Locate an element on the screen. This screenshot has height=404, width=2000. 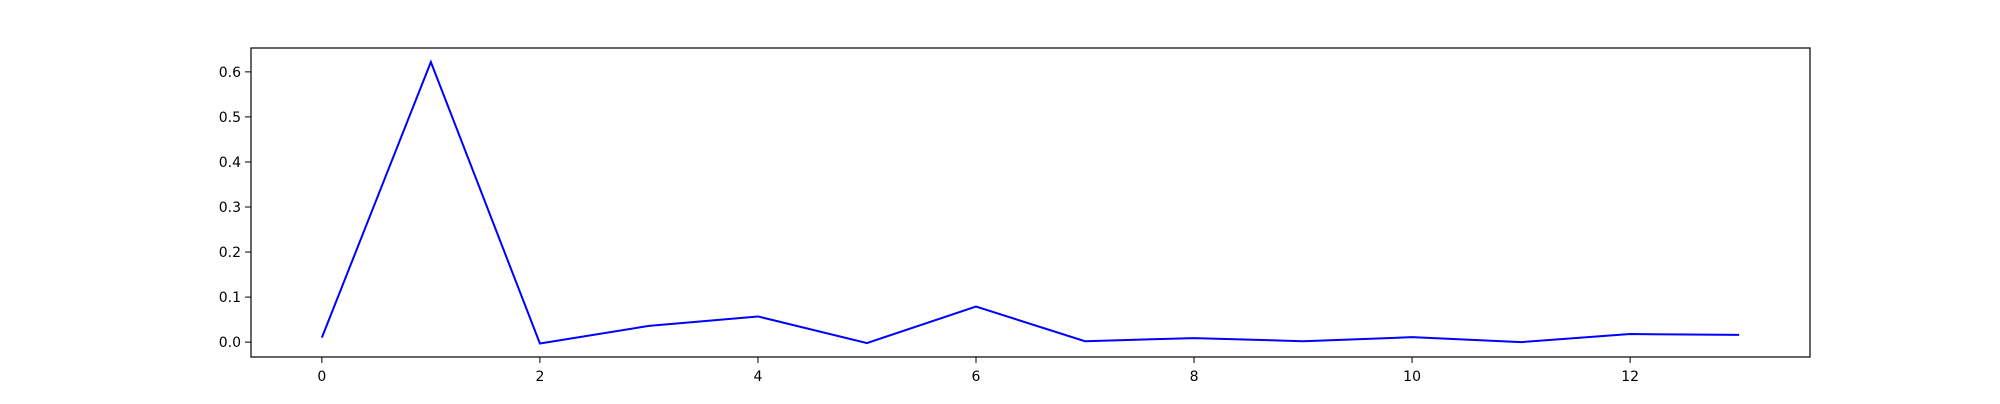
y-tick-label: 0.4 is located at coordinates (230, 163).